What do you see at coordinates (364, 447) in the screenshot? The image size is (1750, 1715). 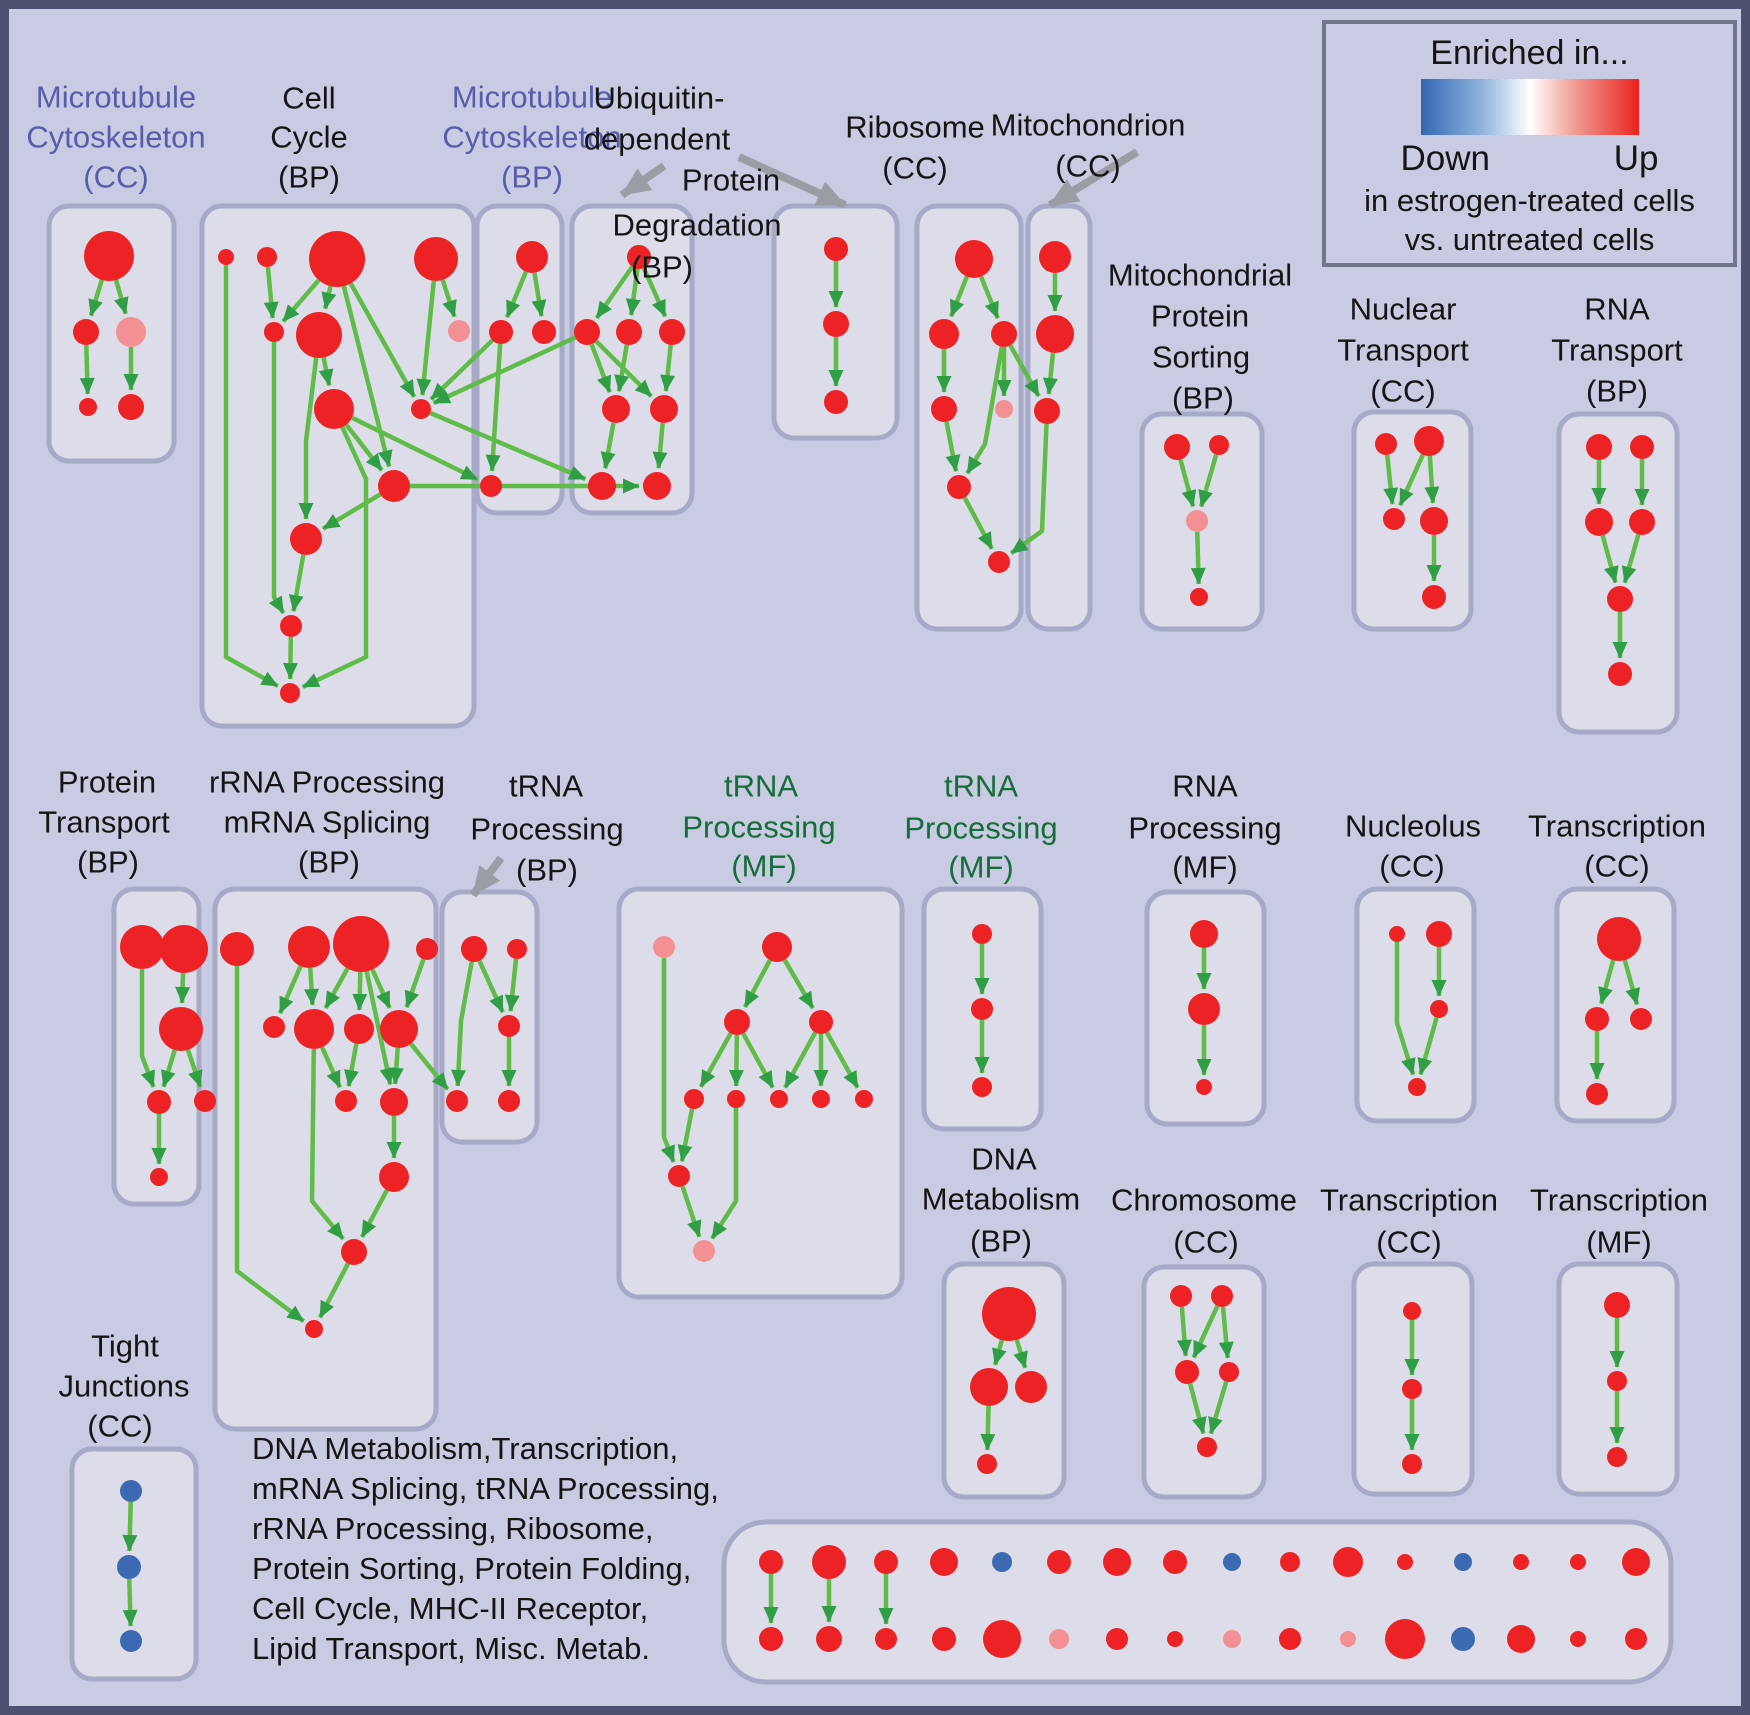 I see `edge-c8-c10` at bounding box center [364, 447].